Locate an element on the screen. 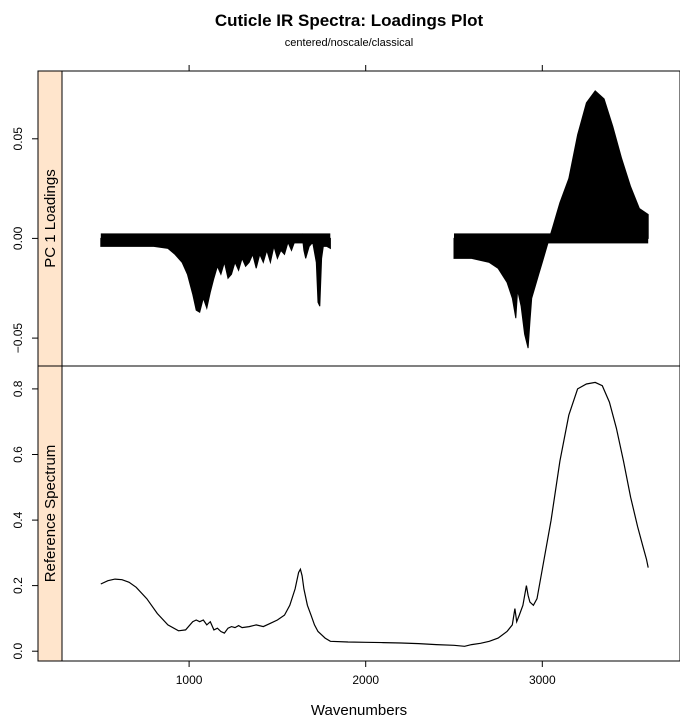 The image size is (680, 721). loadings-strip is located at coordinates (50, 218).